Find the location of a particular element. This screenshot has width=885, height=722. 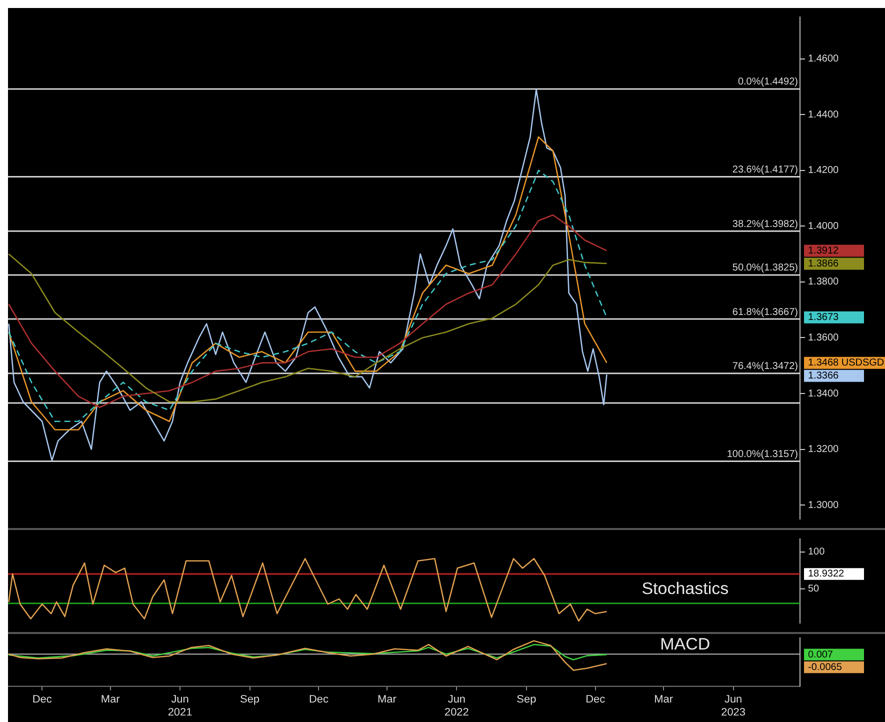

x-tick-label: Jun 2023 is located at coordinates (733, 706).